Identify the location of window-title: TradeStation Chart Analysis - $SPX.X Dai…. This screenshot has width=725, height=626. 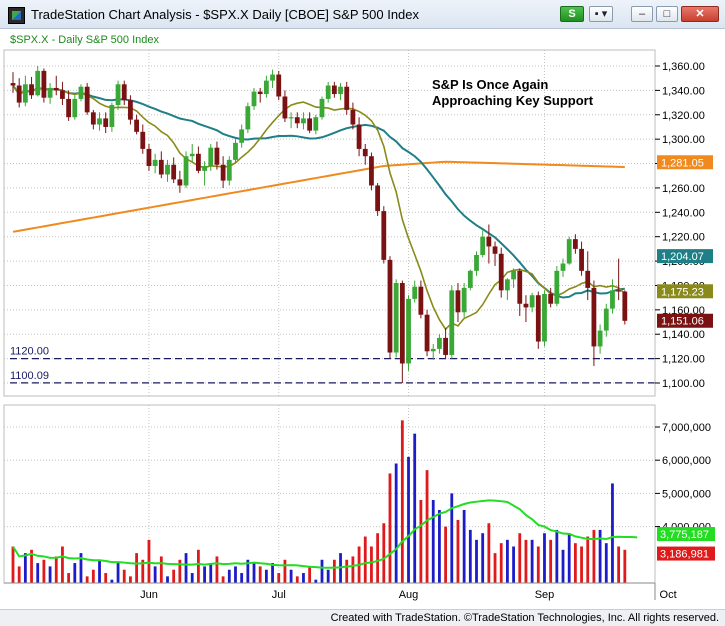
(225, 14).